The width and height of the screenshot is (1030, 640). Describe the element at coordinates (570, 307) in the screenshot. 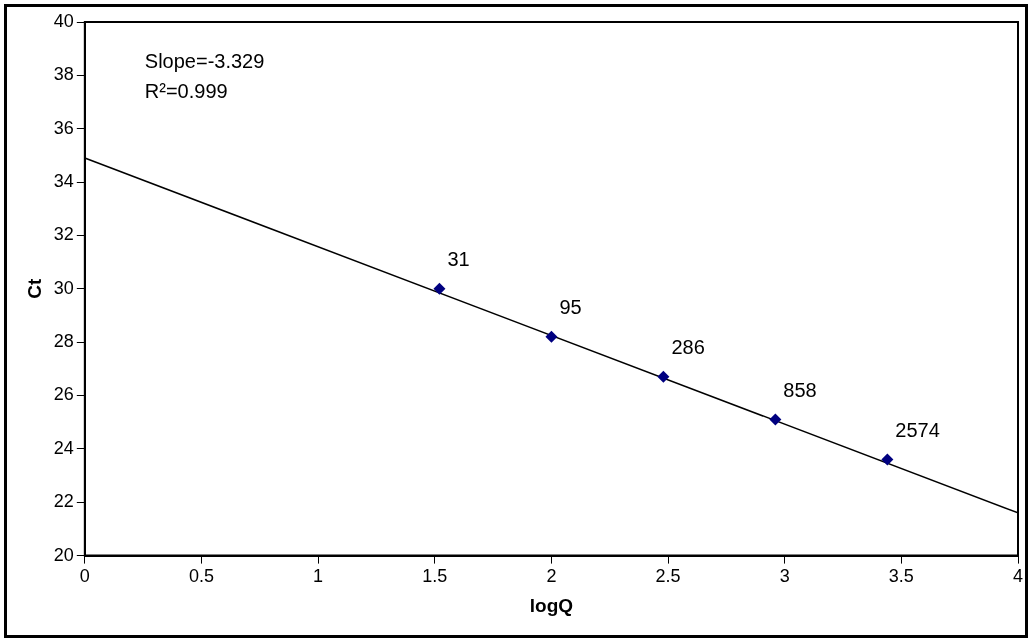

I see `annotation: 95` at that location.